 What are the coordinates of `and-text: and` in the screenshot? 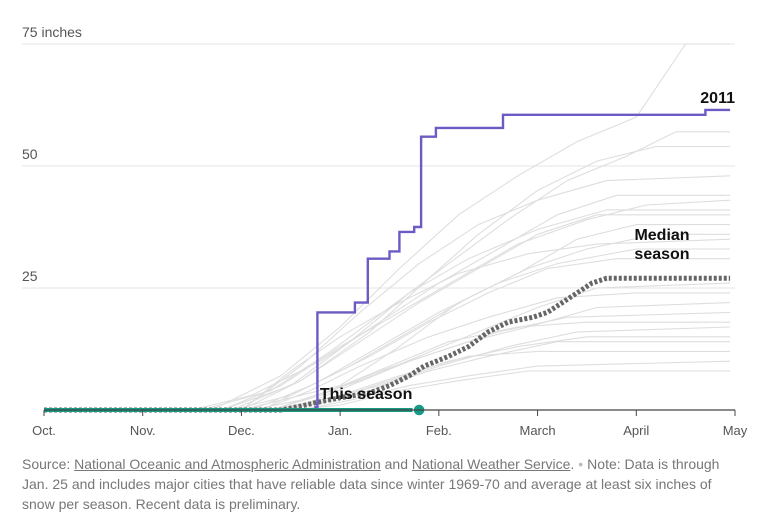 It's located at (396, 464).